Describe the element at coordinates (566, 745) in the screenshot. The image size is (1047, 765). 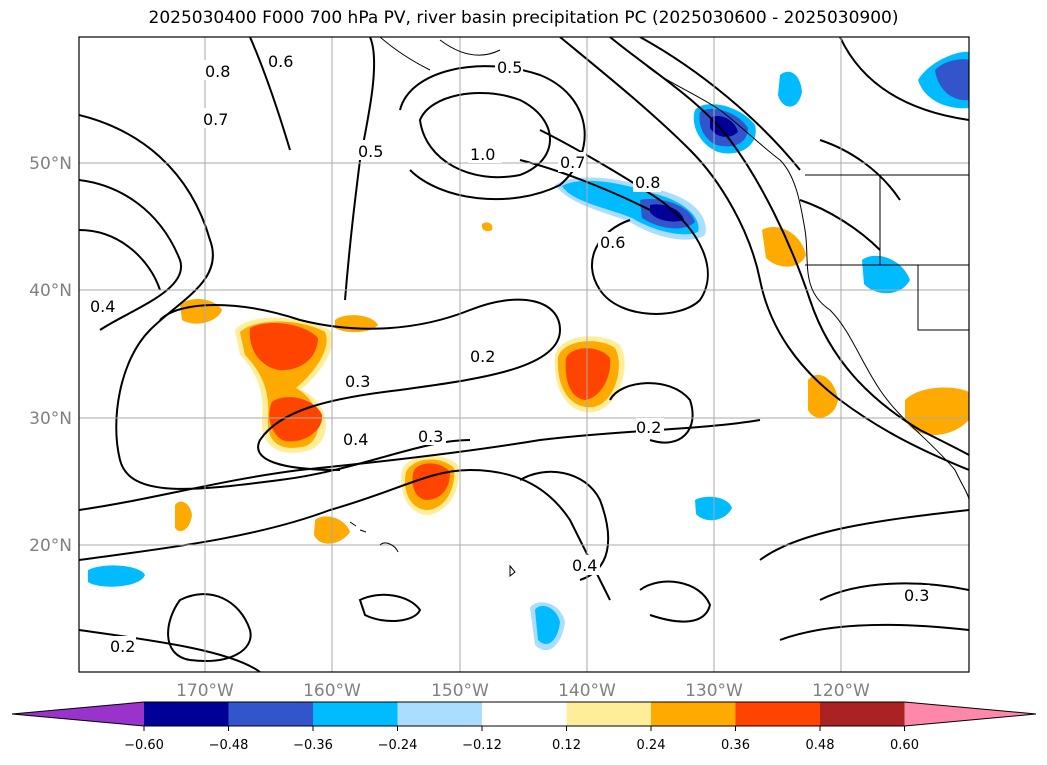
I see `colorbar-tick-label: 0.12` at that location.